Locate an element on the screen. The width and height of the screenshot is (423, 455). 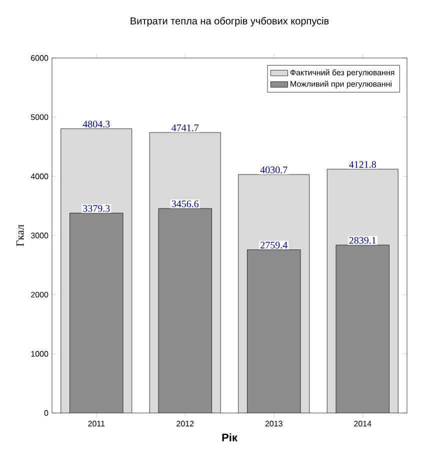
y-tick-label: 1000 is located at coordinates (39, 354).